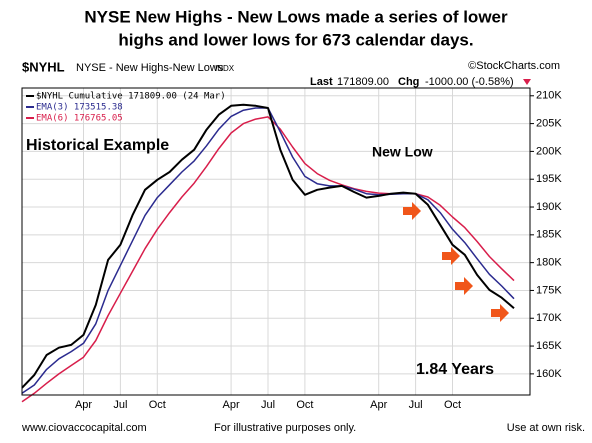  I want to click on y-tick-label: 175K, so click(549, 290).